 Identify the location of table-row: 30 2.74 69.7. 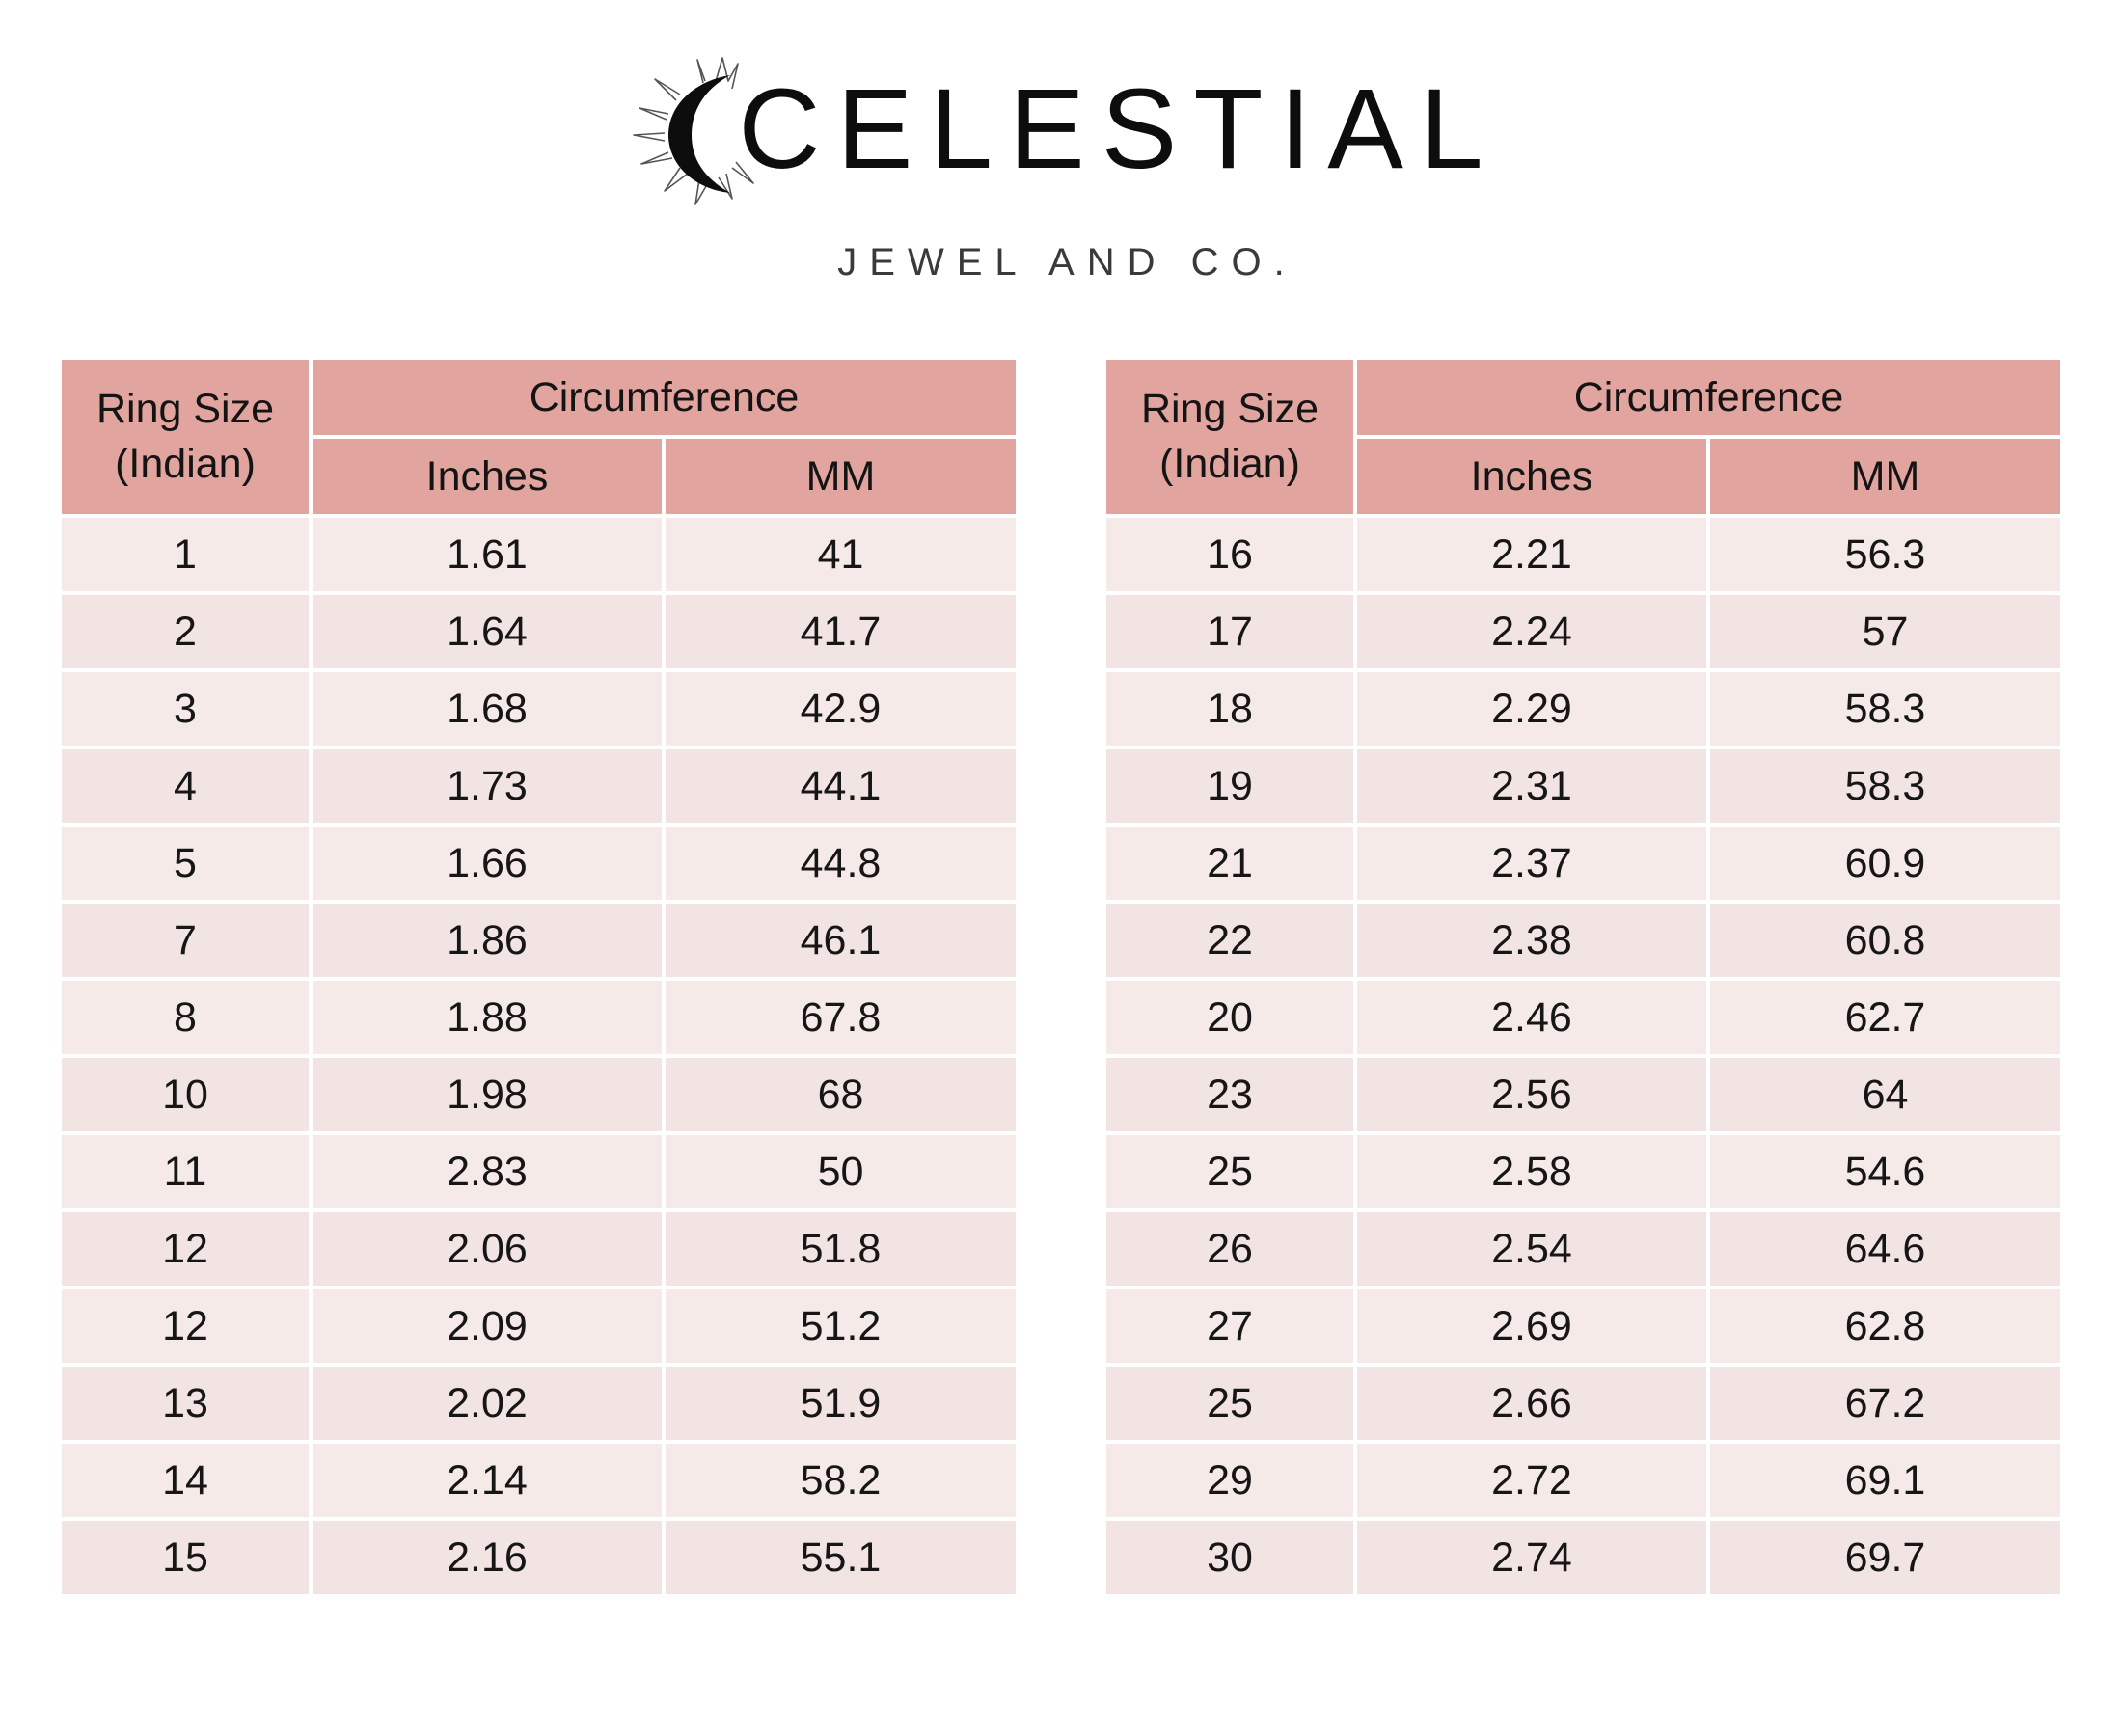
(1583, 1557).